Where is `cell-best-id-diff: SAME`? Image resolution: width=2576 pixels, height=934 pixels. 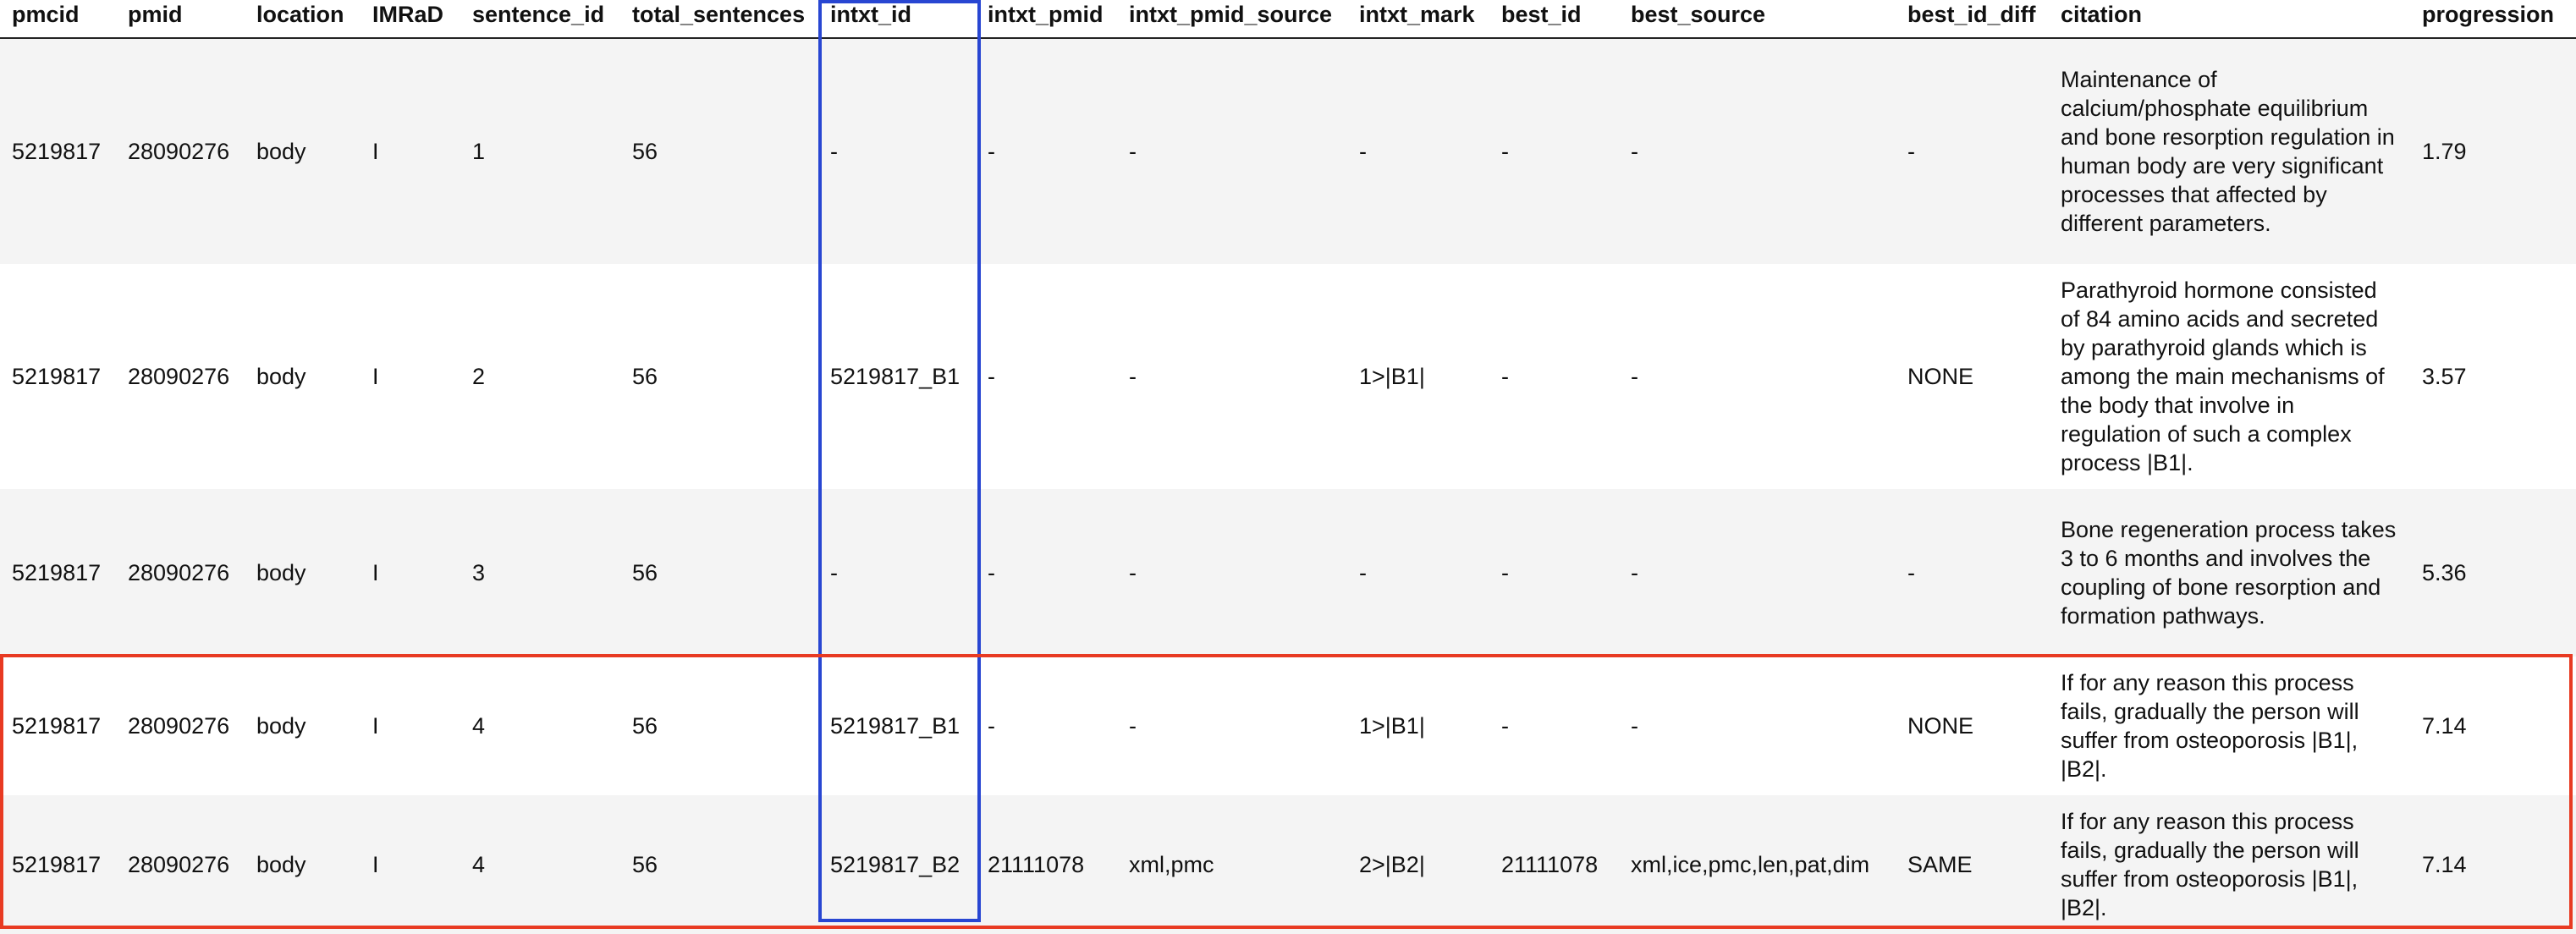
cell-best-id-diff: SAME is located at coordinates (1940, 864).